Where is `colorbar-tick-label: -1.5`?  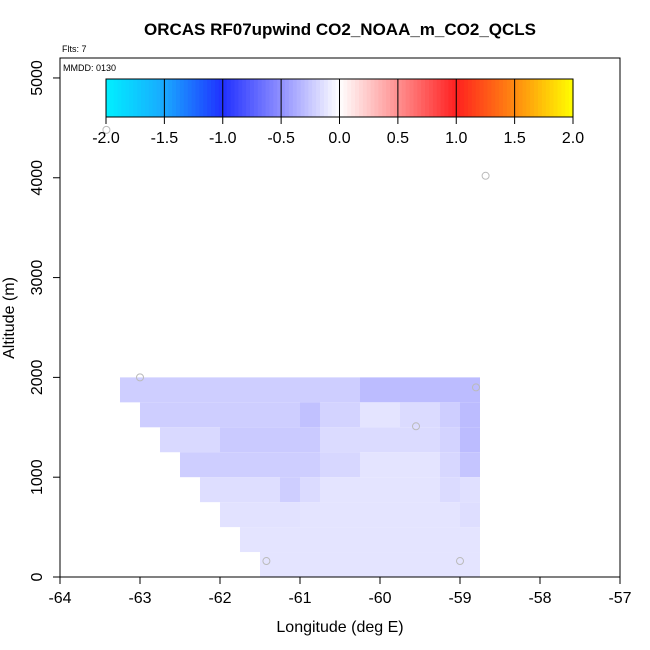
colorbar-tick-label: -1.5 is located at coordinates (165, 138).